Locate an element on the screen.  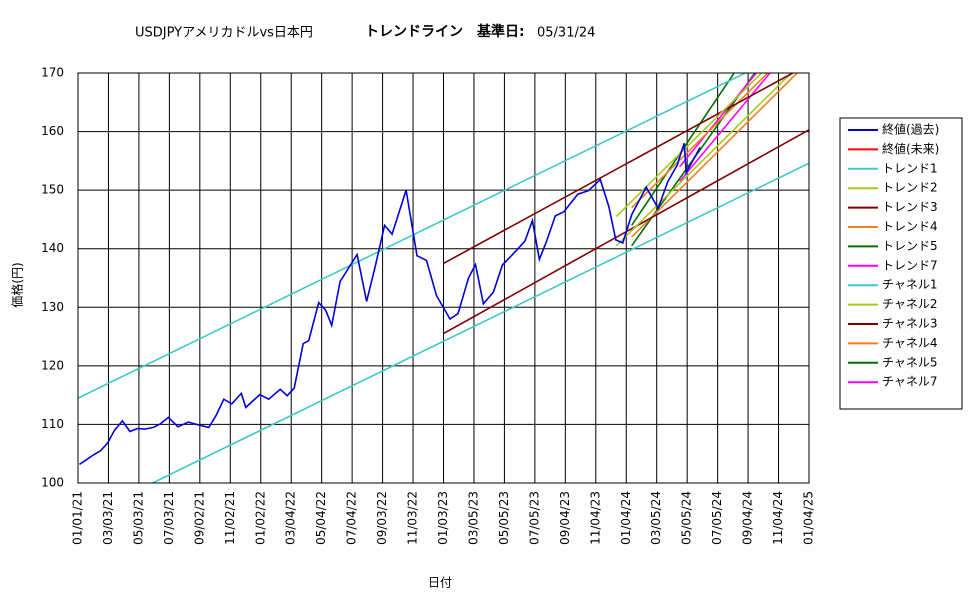
y-tick-label: 120 is located at coordinates (52, 365).